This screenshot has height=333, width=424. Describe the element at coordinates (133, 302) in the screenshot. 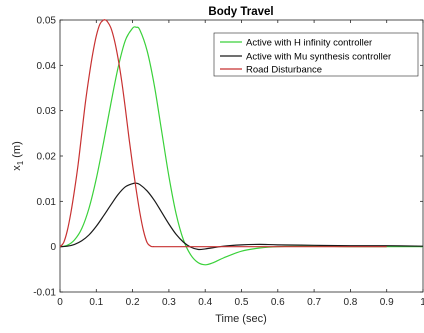

I see `x-tick-label: 0.2` at that location.